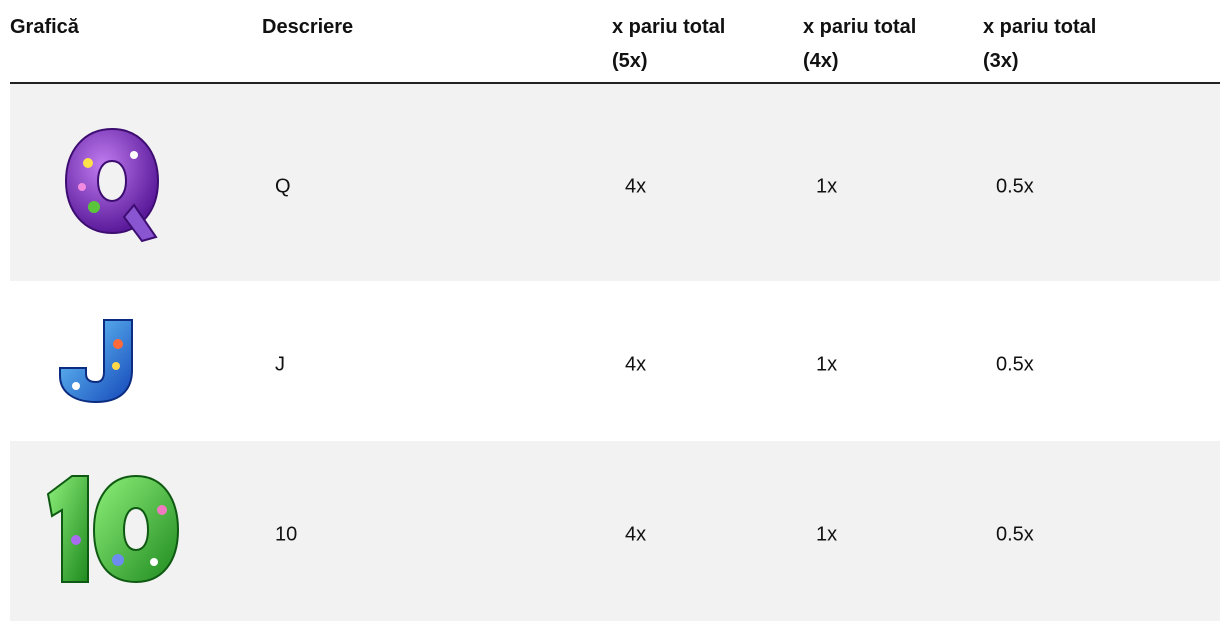 Image resolution: width=1227 pixels, height=621 pixels. I want to click on ten-icon, so click(113, 529).